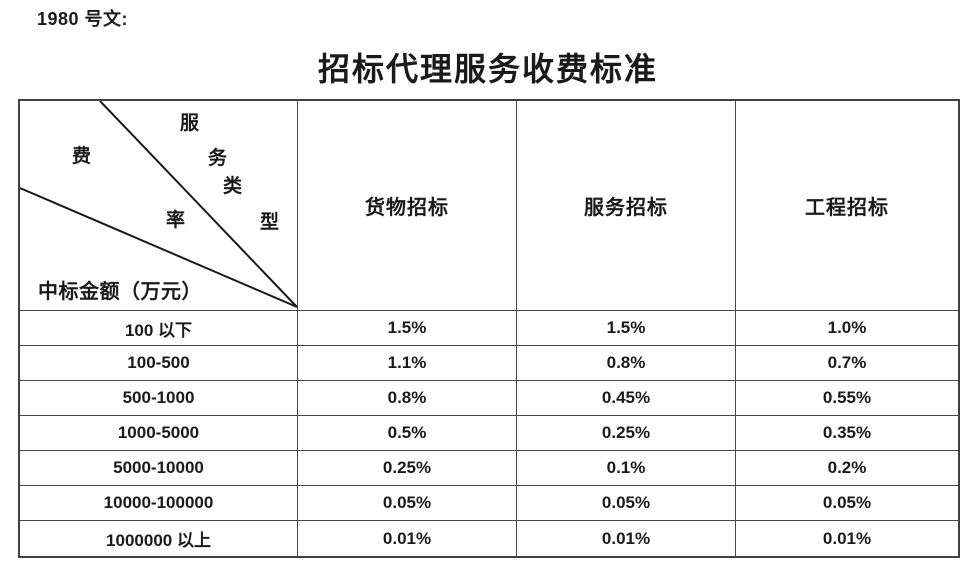  Describe the element at coordinates (847, 363) in the screenshot. I see `rate-cell: 0.7%` at that location.